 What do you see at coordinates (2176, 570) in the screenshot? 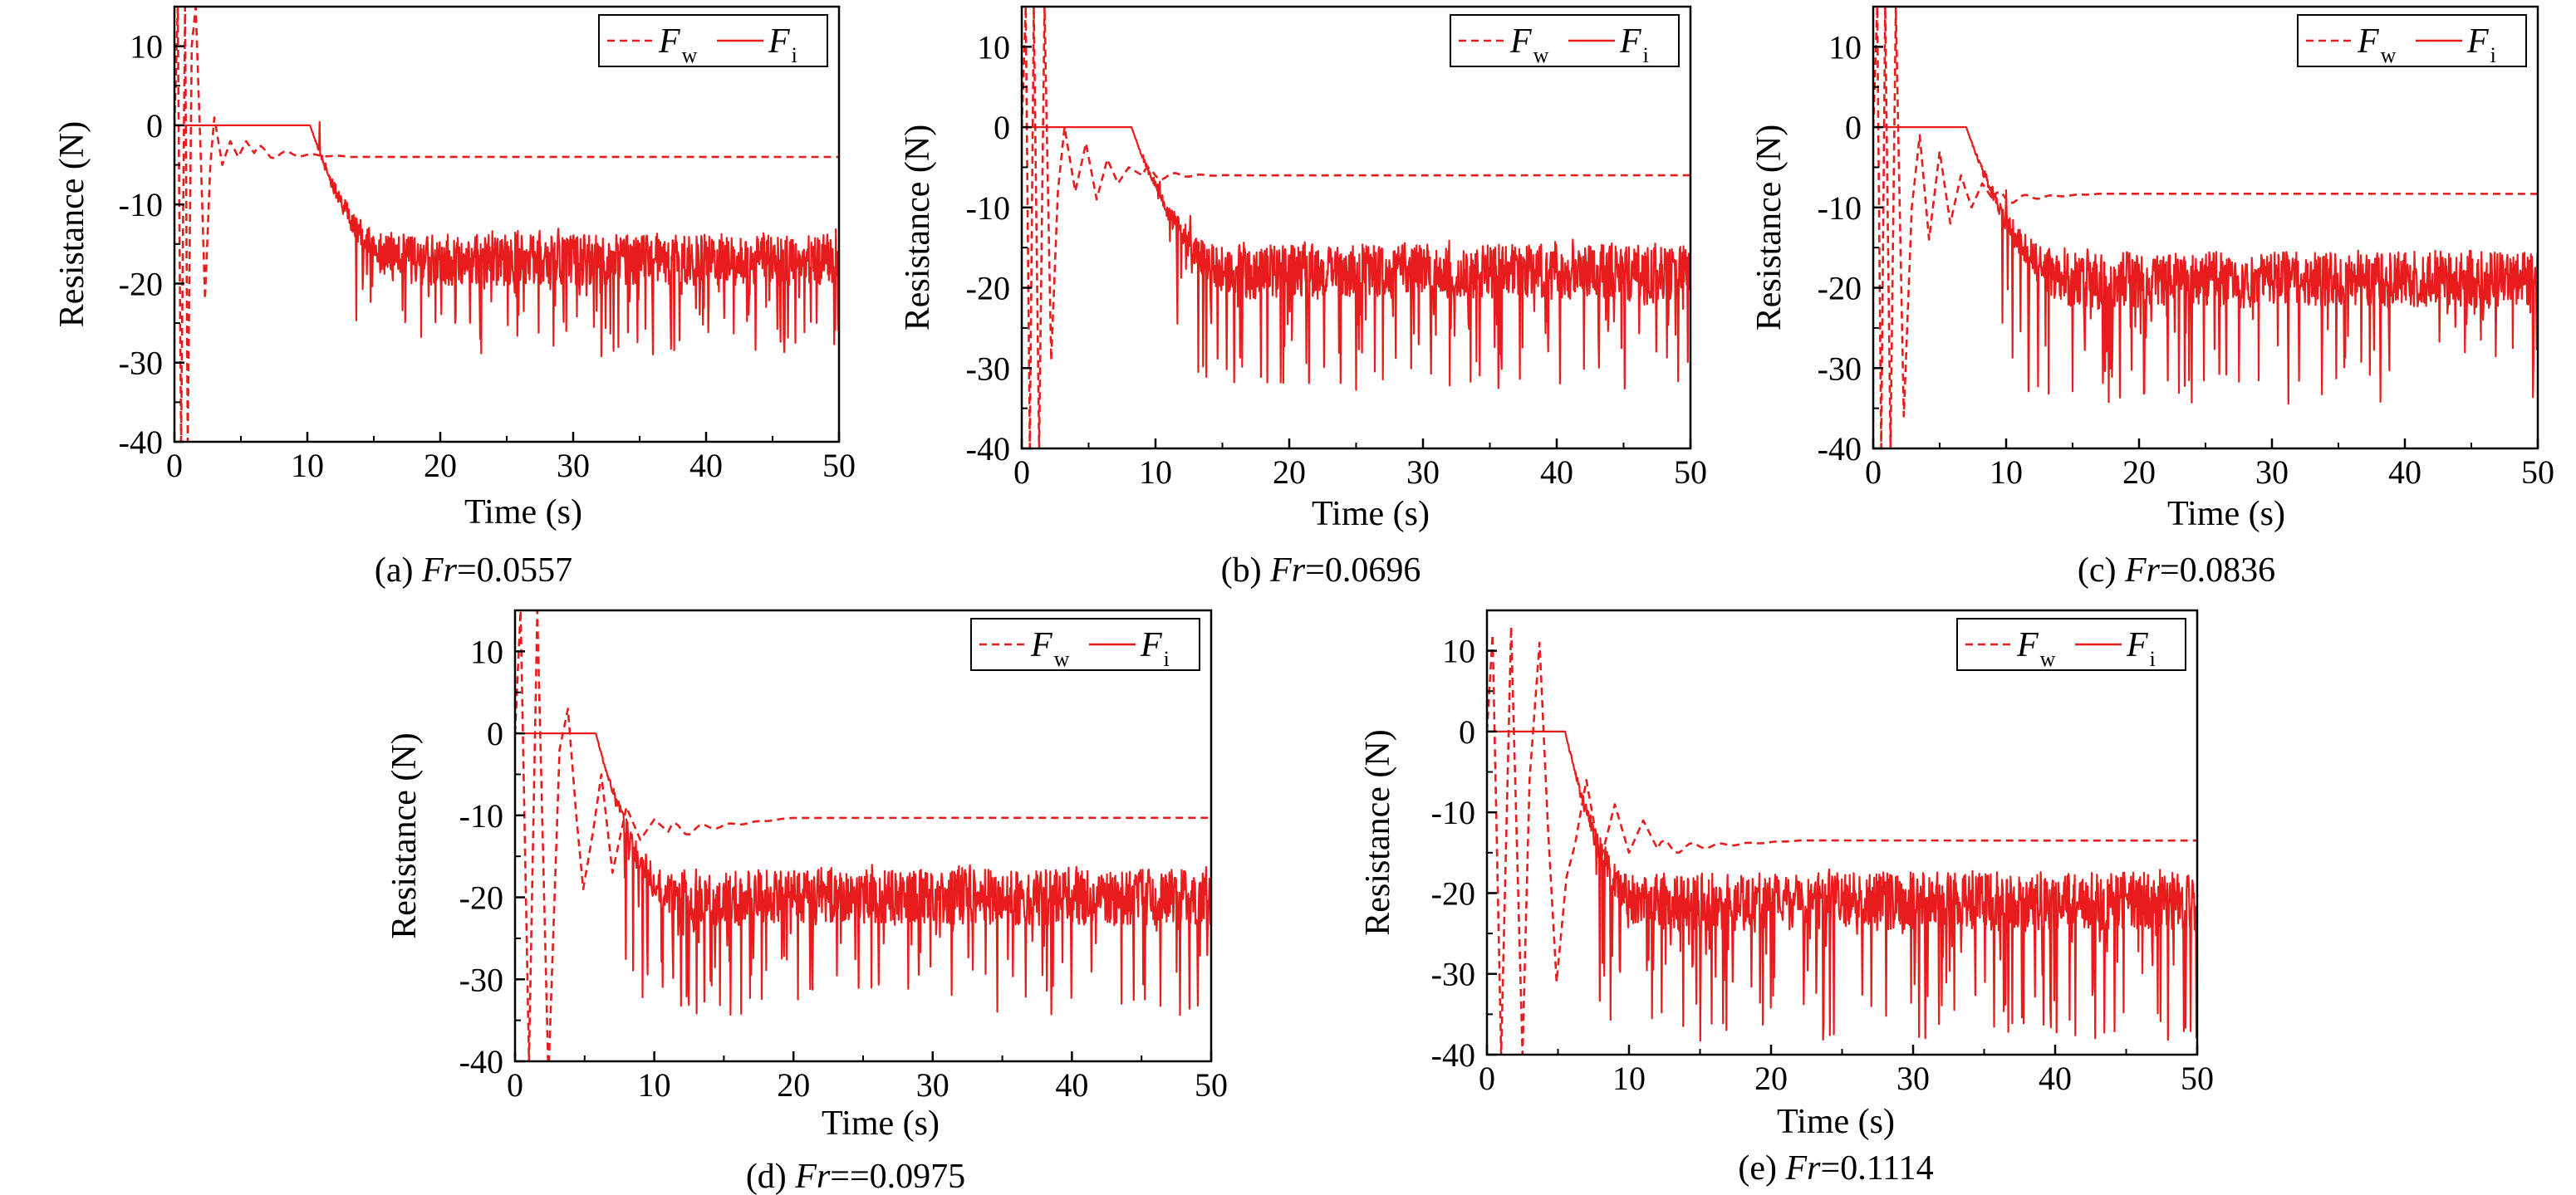
I see `panel-caption: (c) Fr=0.0836` at bounding box center [2176, 570].